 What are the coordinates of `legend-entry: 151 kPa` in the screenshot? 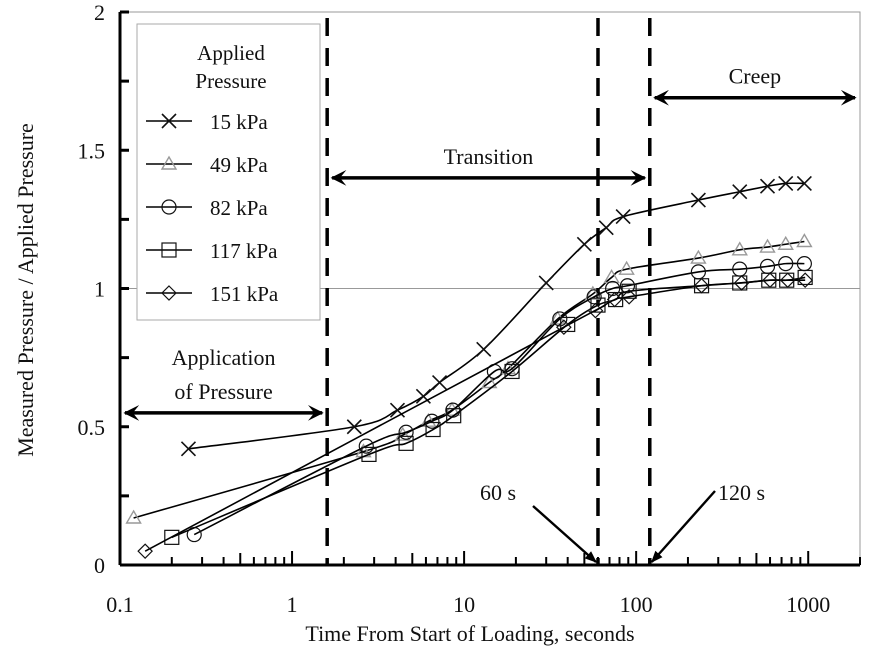 It's located at (212, 294).